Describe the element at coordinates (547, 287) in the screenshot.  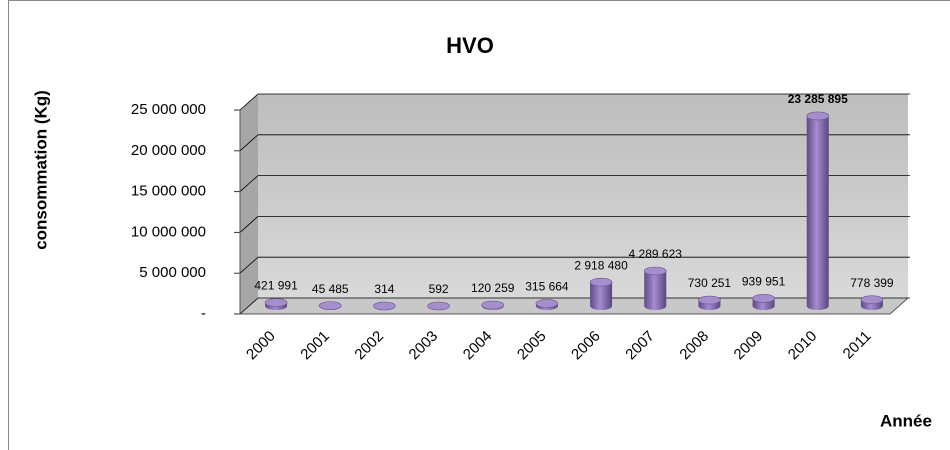
I see `data-label: 315 664` at that location.